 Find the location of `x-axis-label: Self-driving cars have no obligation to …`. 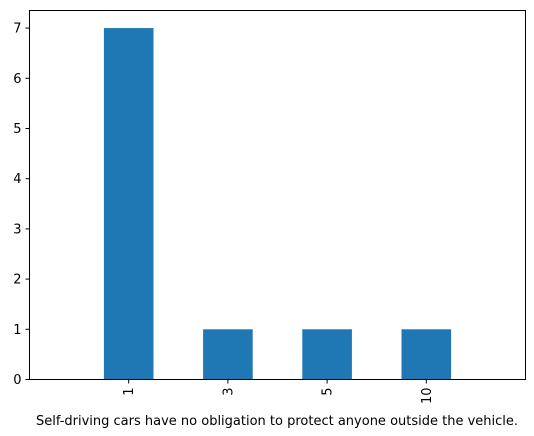

x-axis-label: Self-driving cars have no obligation to … is located at coordinates (277, 421).